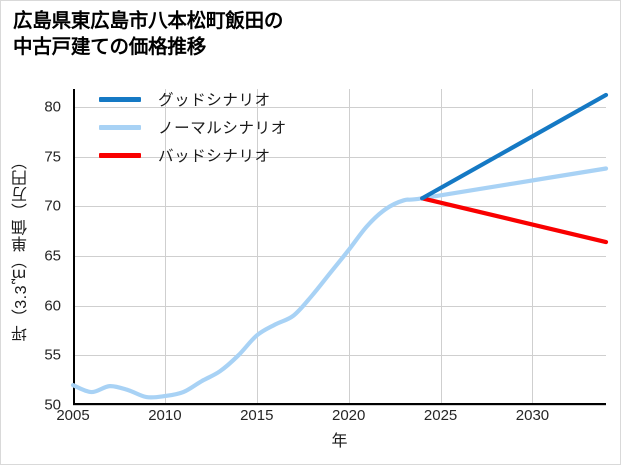  I want to click on legend-item-label: グッドシナリオ, so click(214, 100).